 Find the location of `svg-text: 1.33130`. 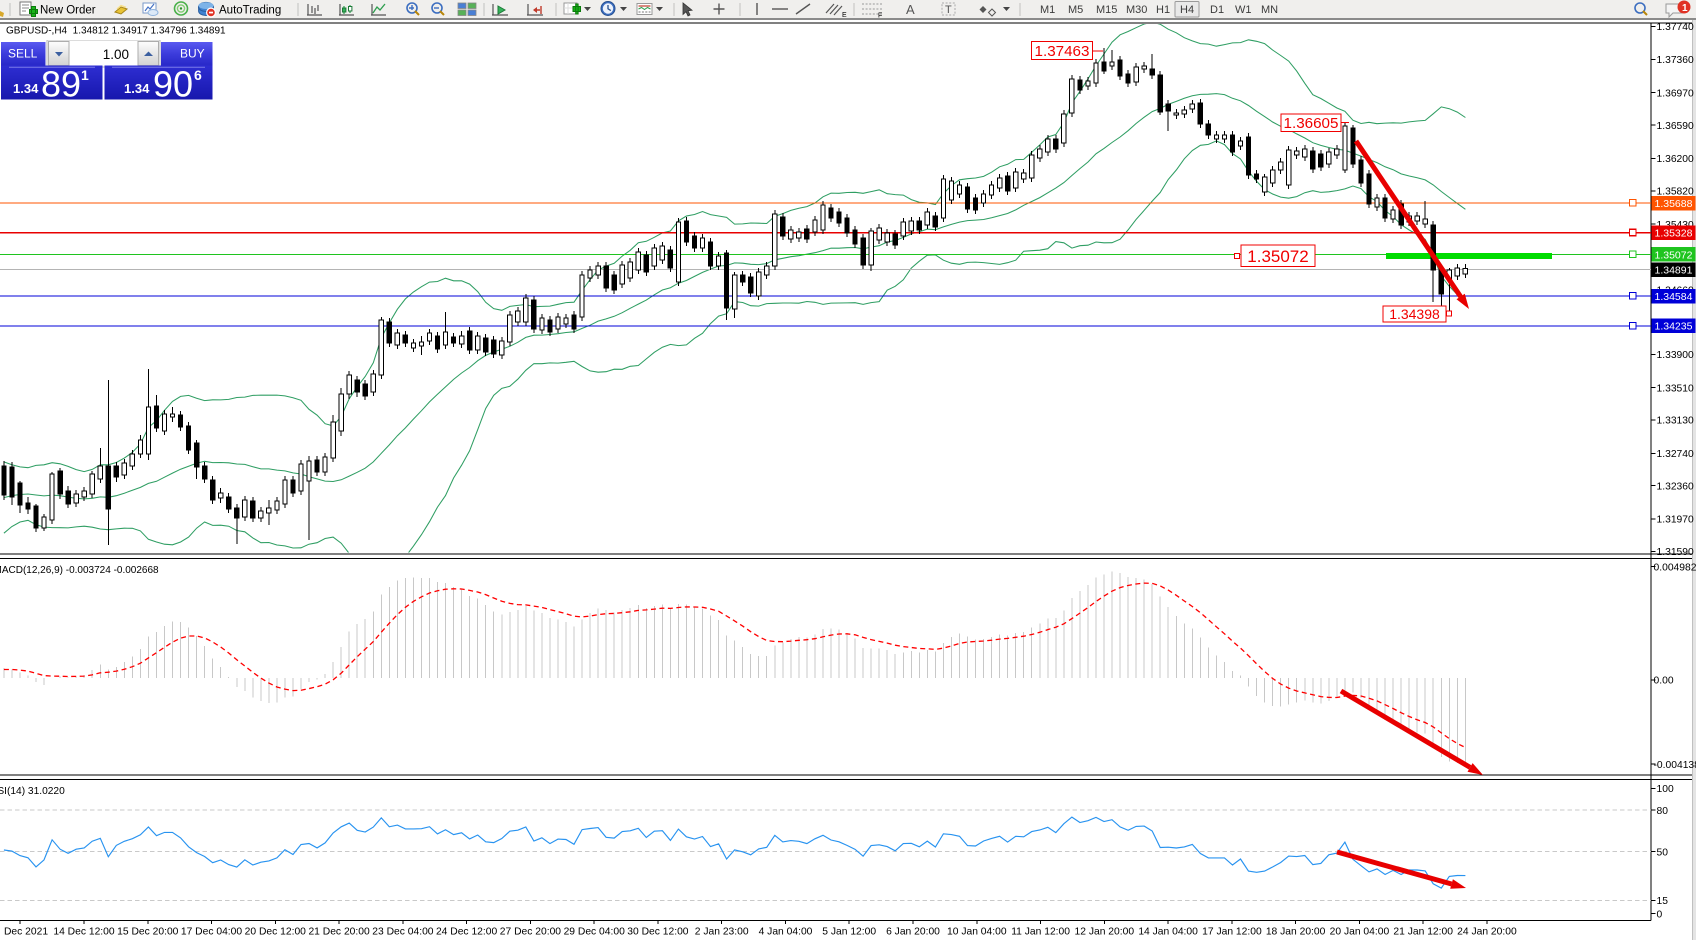

svg-text: 1.33130 is located at coordinates (1675, 421).